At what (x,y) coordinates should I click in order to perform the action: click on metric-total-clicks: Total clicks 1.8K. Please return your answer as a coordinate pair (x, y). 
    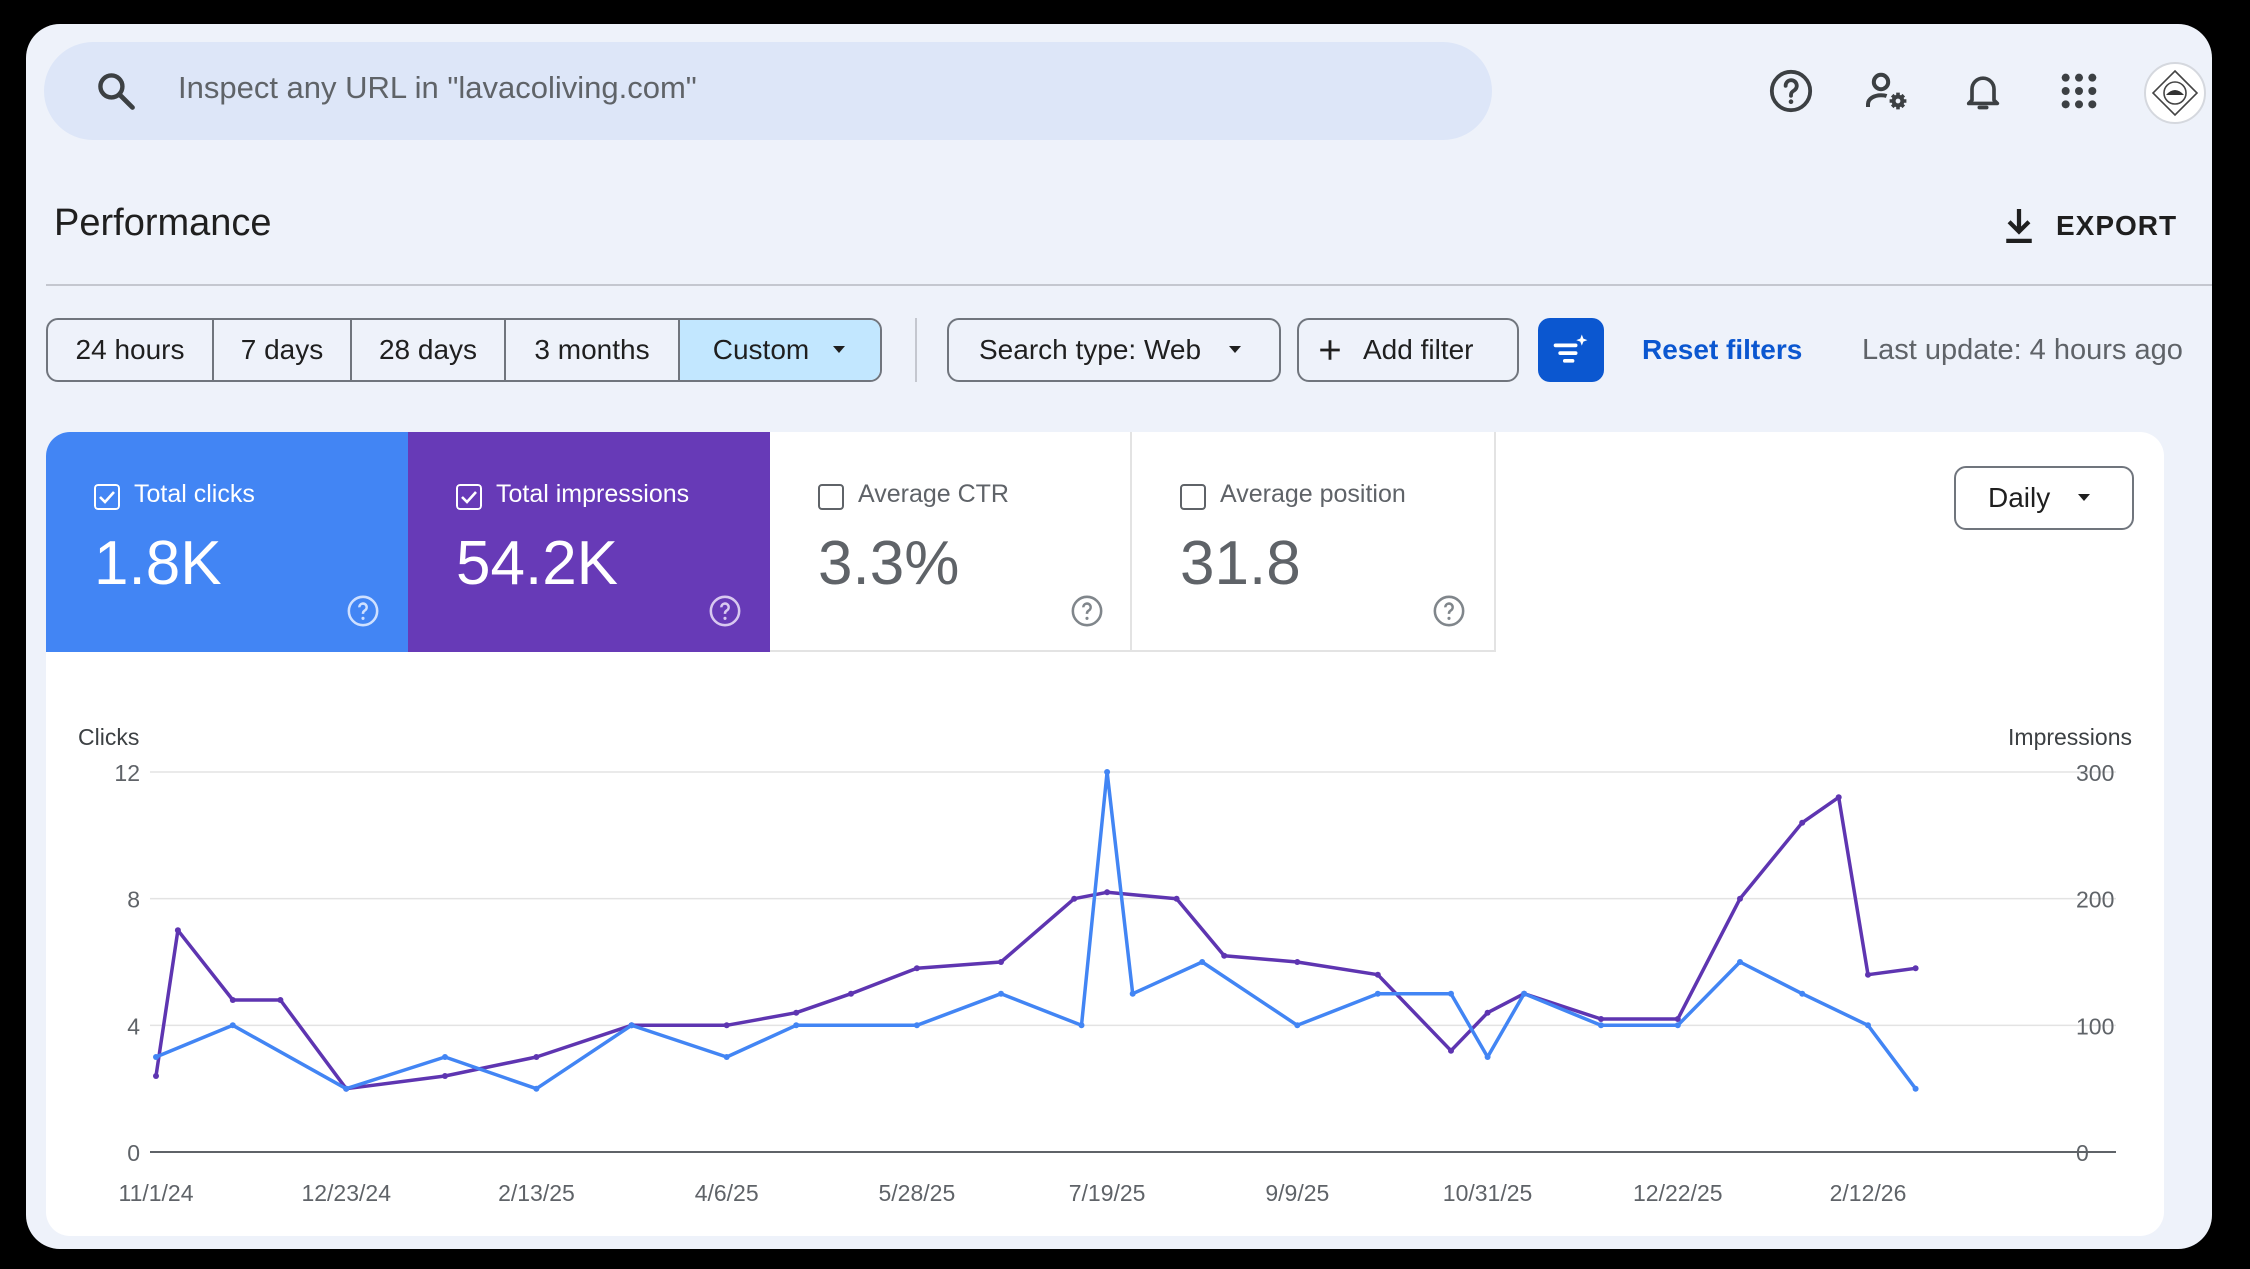
    Looking at the image, I should click on (227, 542).